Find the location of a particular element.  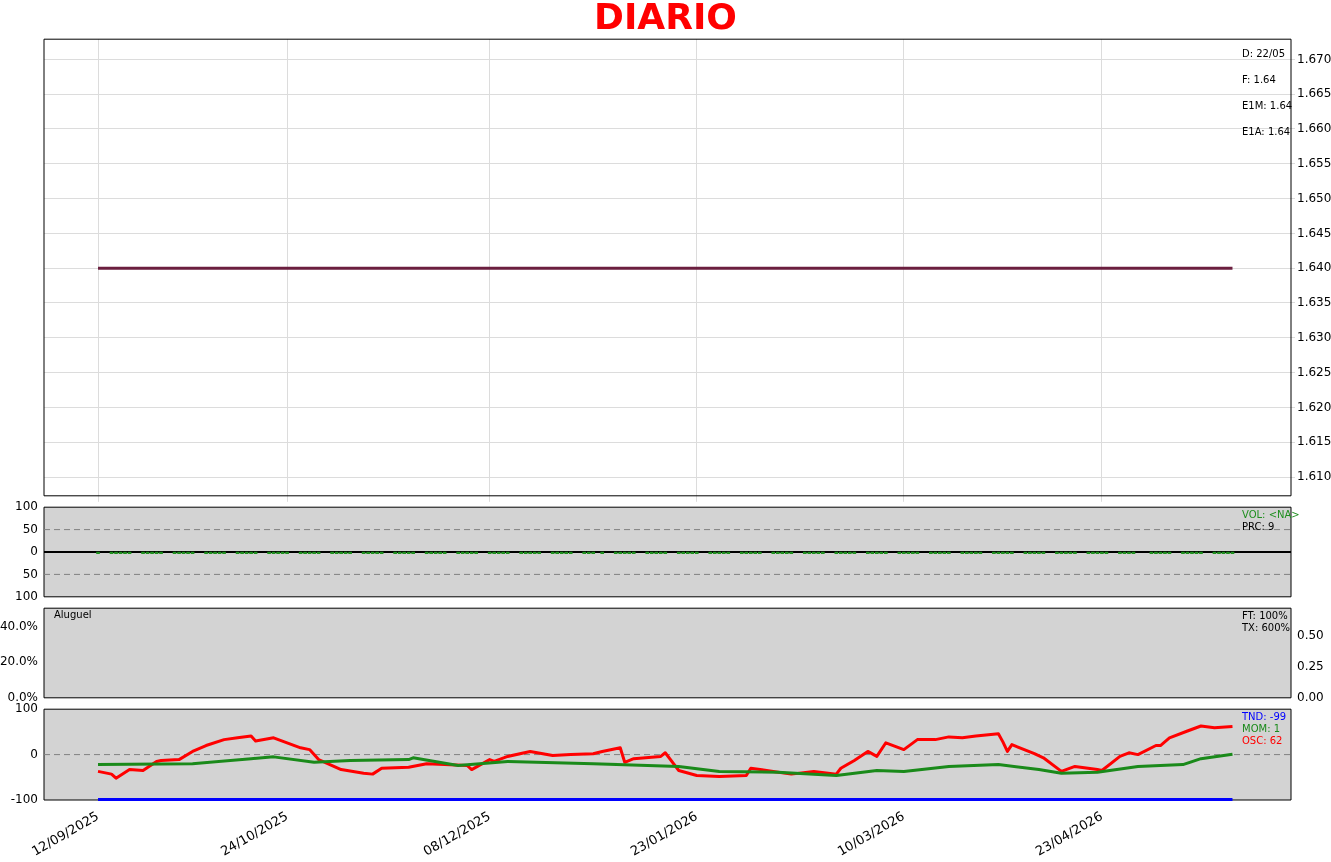

annotation: PRC: 9 is located at coordinates (1258, 526).